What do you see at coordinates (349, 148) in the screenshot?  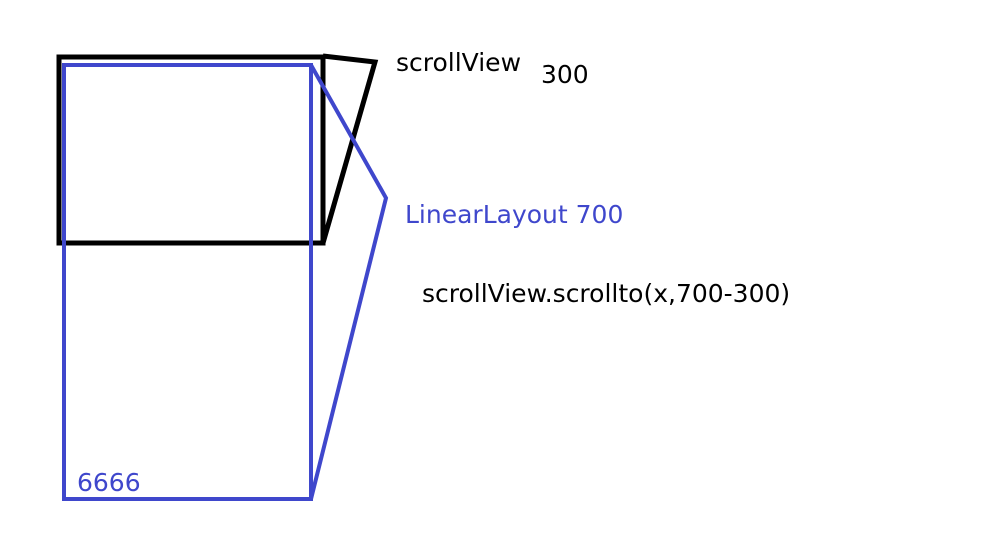 I see `scrollview-callout` at bounding box center [349, 148].